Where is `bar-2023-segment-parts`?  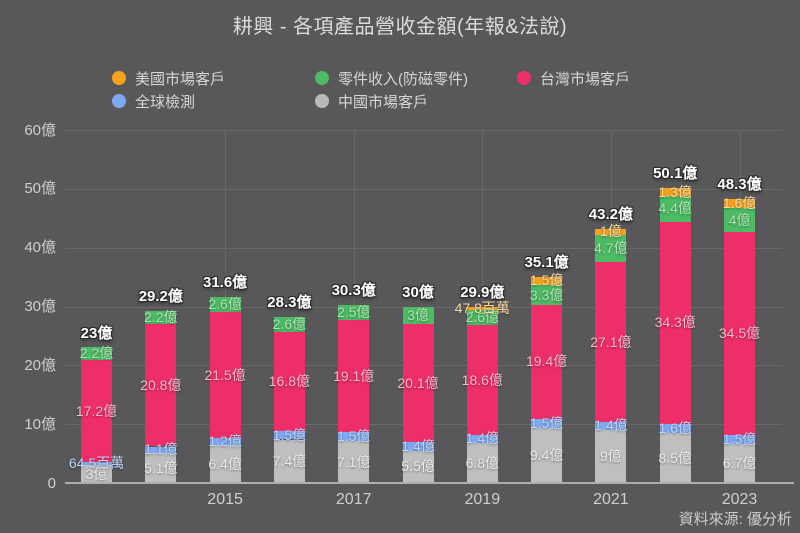
bar-2023-segment-parts is located at coordinates (739, 220).